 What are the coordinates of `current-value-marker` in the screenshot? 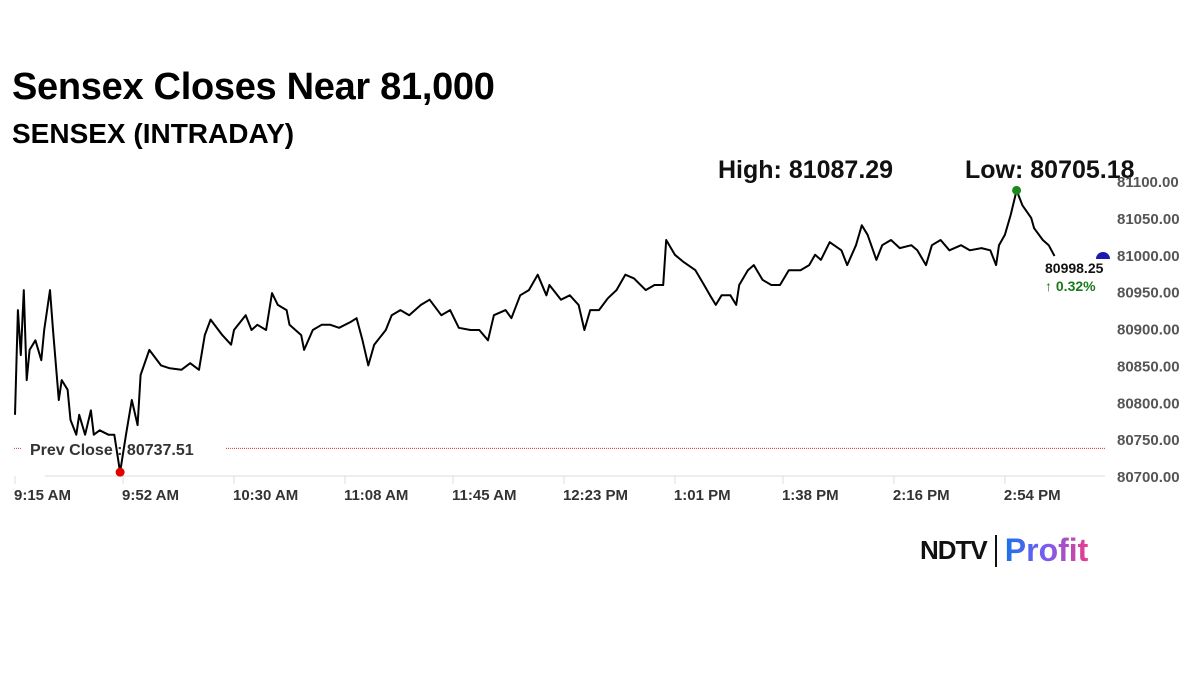 It's located at (1103, 255).